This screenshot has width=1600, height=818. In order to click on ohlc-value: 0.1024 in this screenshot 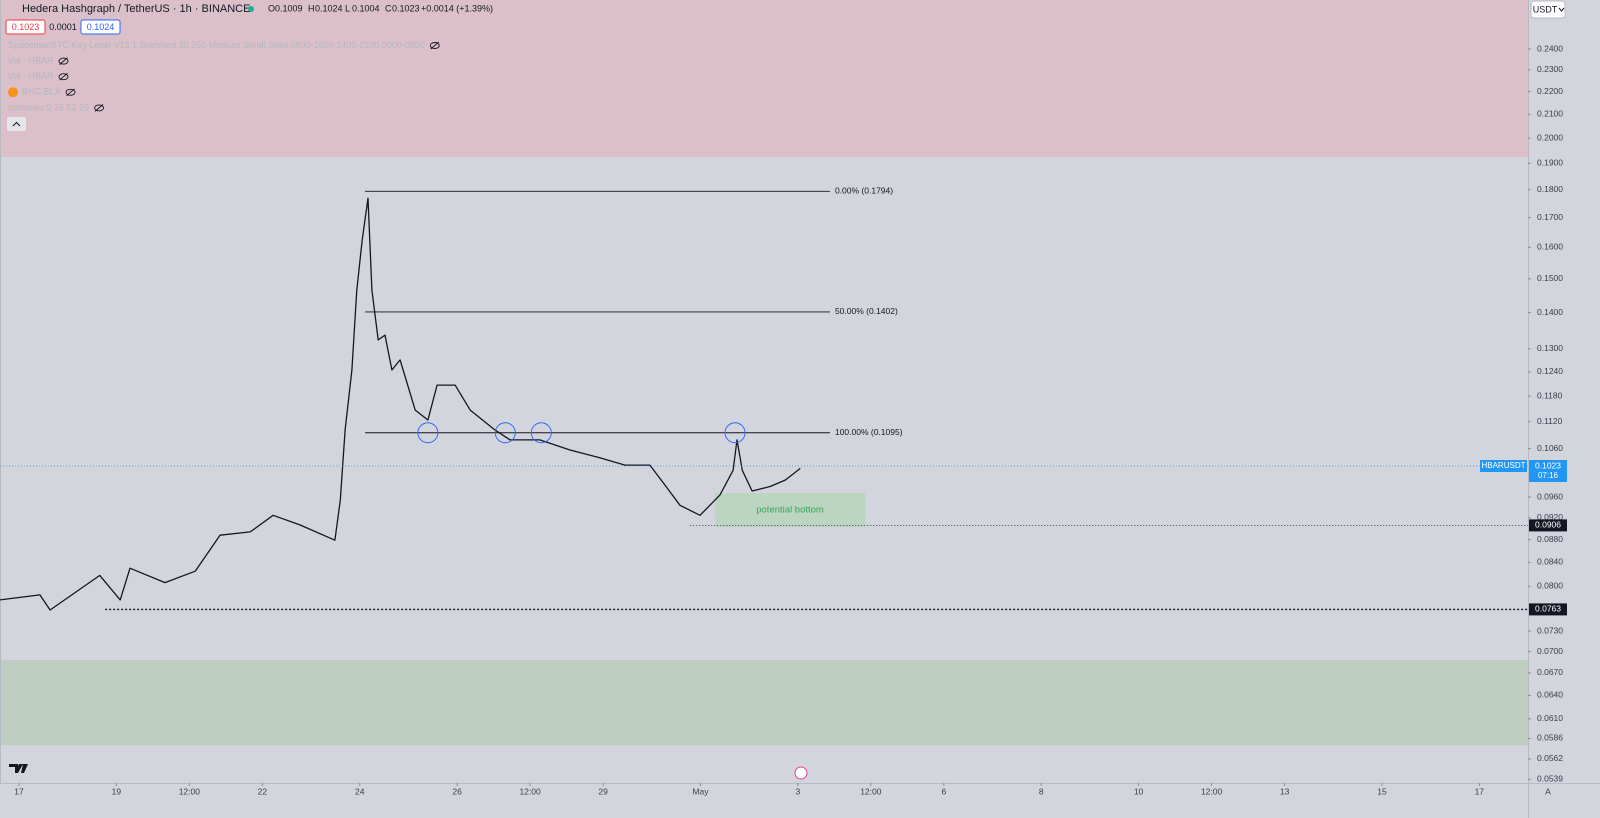, I will do `click(329, 8)`.